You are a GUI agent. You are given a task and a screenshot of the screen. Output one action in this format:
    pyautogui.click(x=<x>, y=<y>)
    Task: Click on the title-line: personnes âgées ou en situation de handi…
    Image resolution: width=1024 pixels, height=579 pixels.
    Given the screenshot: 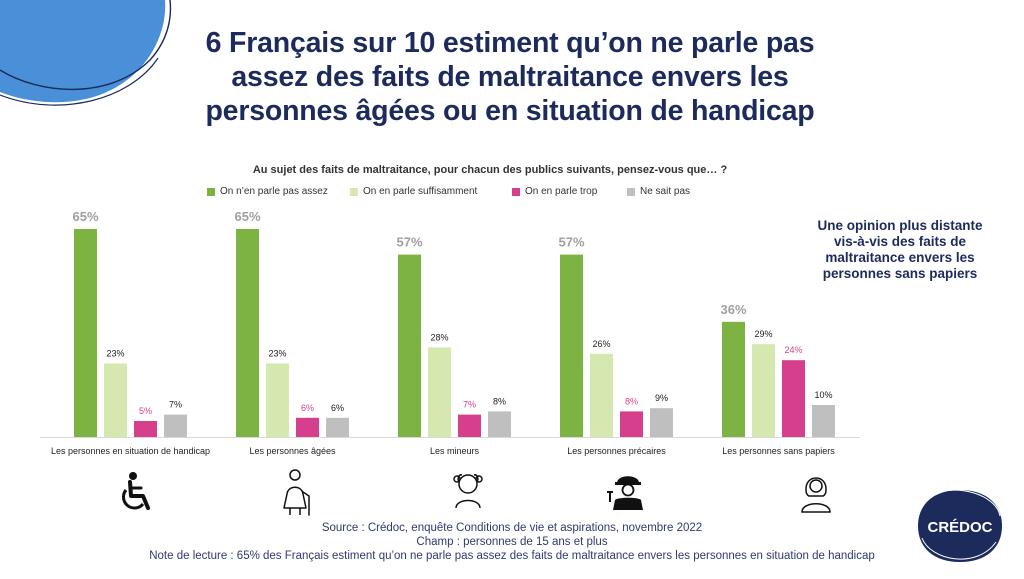 What is the action you would take?
    pyautogui.click(x=510, y=111)
    